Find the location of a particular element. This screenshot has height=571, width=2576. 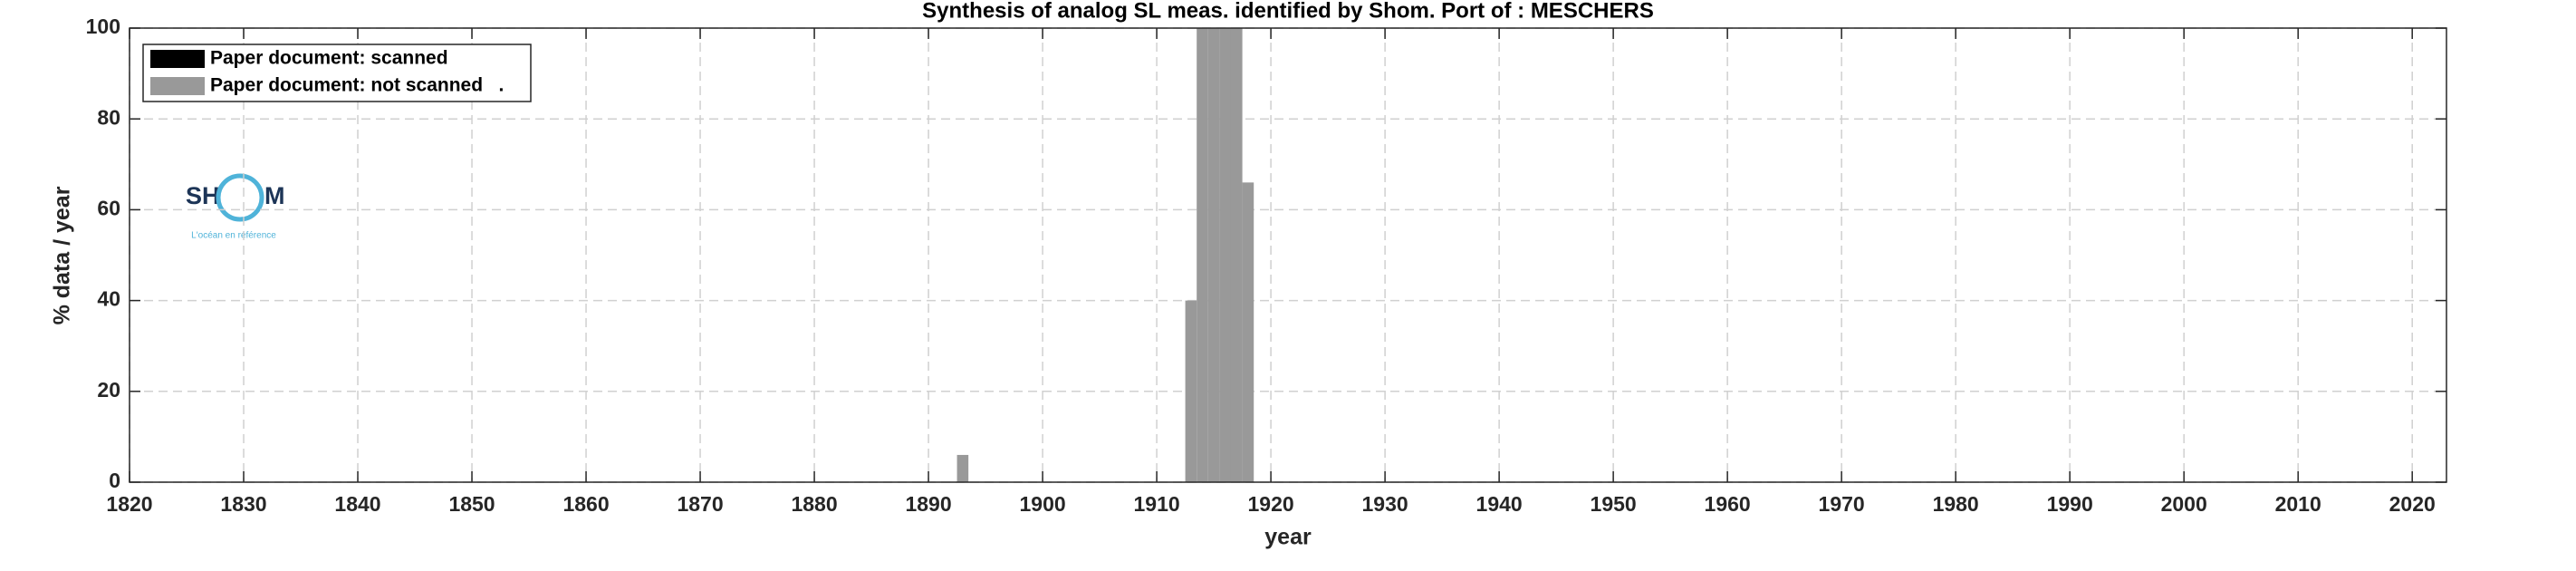

y-axis-label: % data / year is located at coordinates (62, 255).